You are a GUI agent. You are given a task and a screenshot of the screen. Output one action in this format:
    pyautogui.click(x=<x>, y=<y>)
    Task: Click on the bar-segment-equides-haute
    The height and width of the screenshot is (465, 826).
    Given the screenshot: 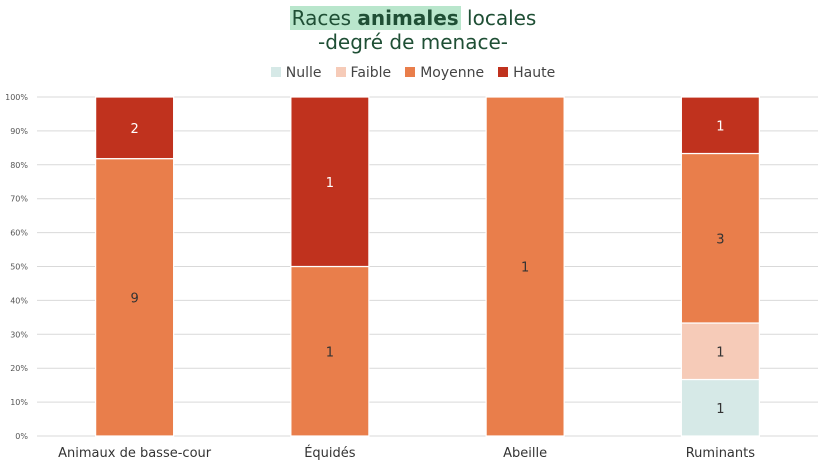 What is the action you would take?
    pyautogui.click(x=330, y=182)
    